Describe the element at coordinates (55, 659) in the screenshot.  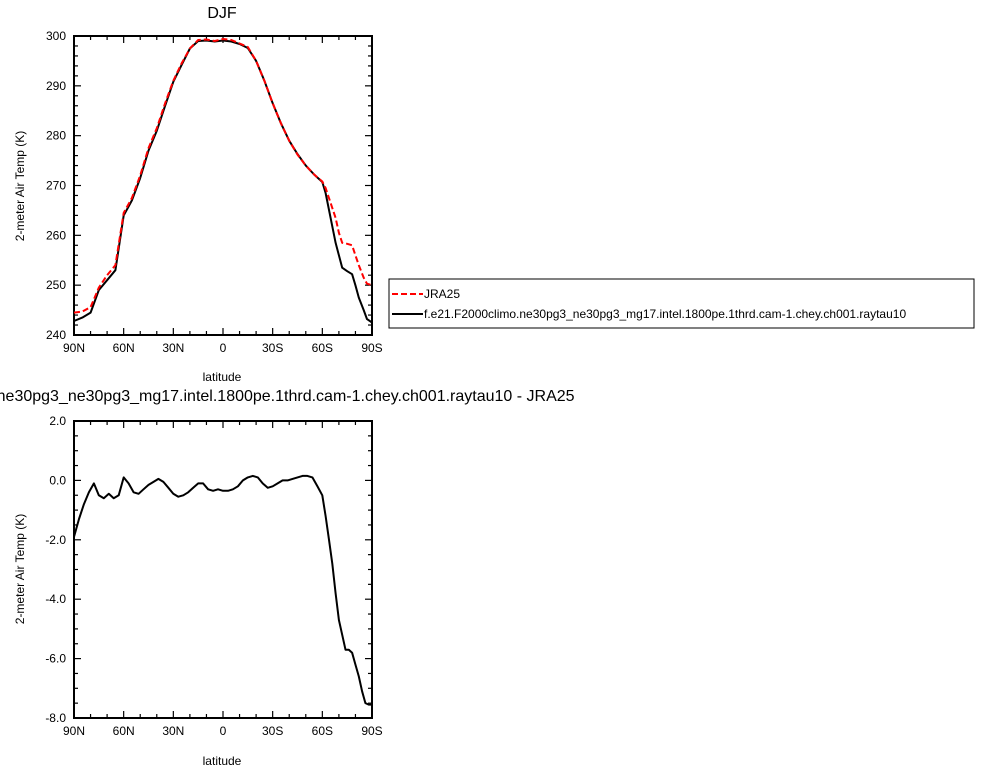
I see `y-tick-label: -6.0` at that location.